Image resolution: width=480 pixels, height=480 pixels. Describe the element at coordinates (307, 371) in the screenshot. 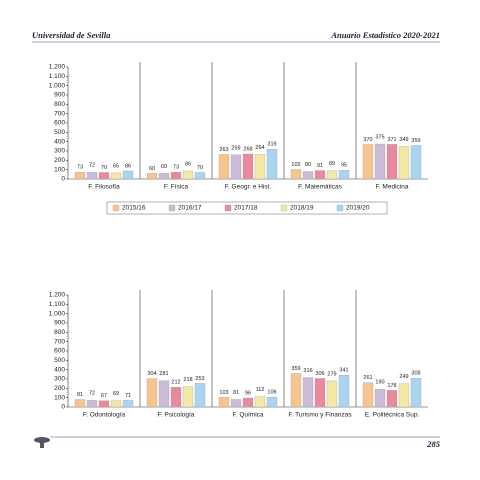

I see `value-label: 316` at that location.